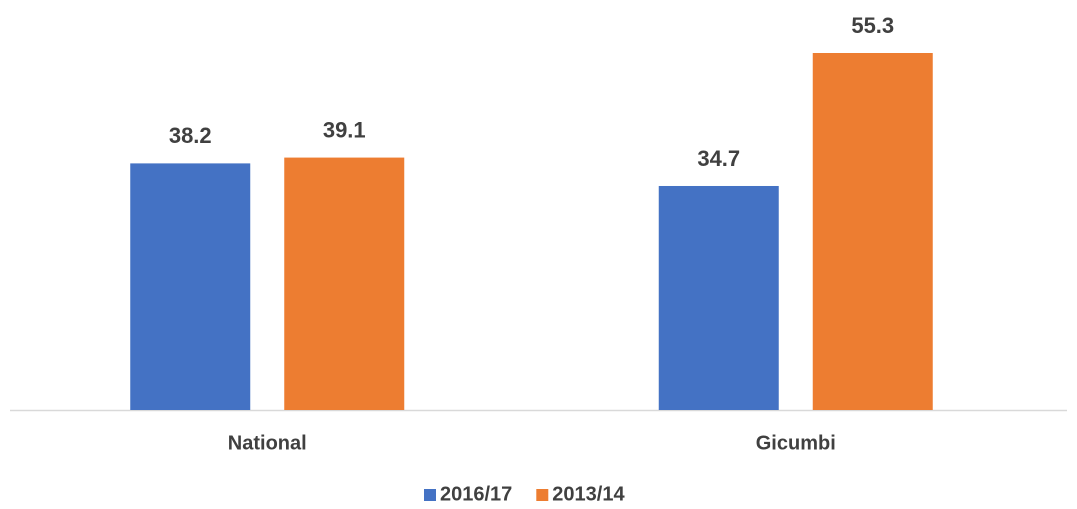 Image resolution: width=1077 pixels, height=509 pixels. What do you see at coordinates (344, 129) in the screenshot?
I see `data-label: 39.1` at bounding box center [344, 129].